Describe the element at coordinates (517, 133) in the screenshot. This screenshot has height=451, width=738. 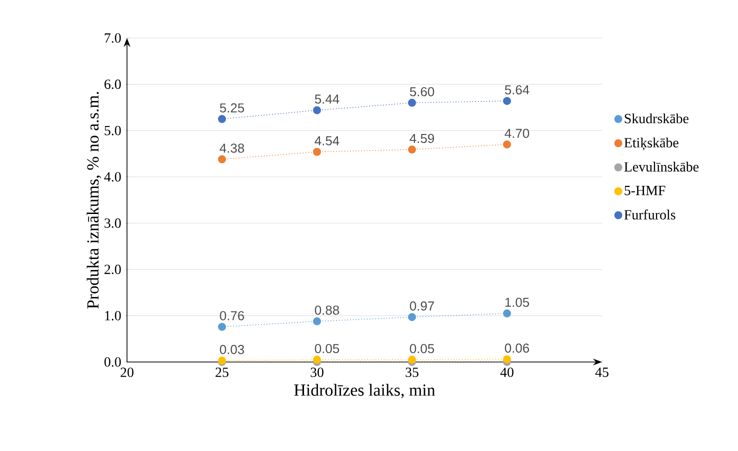
I see `data-label: 4.70` at that location.